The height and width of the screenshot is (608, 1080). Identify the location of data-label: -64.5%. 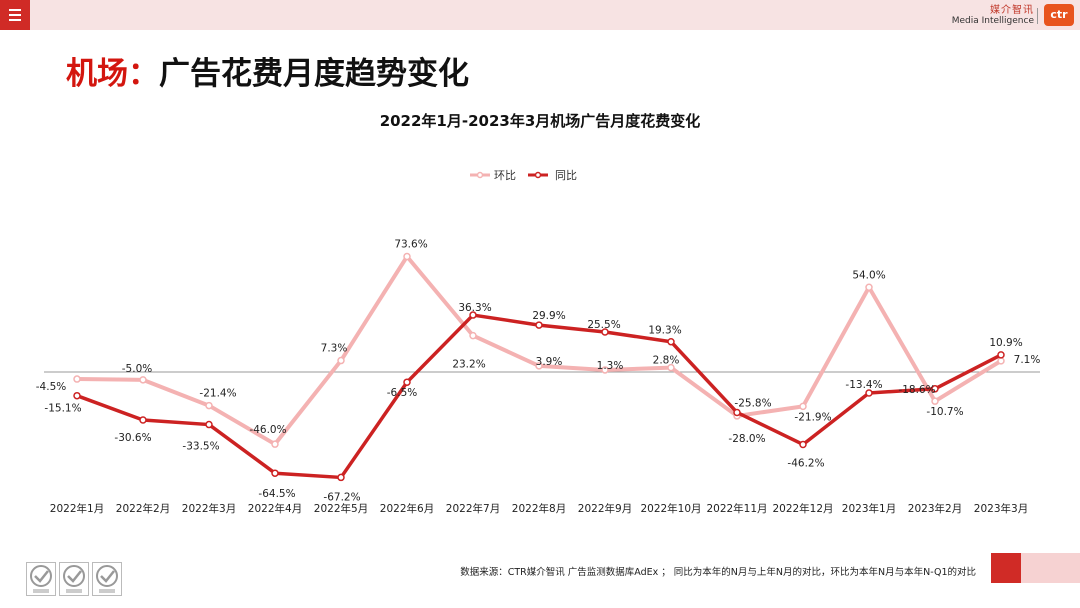
(276, 494).